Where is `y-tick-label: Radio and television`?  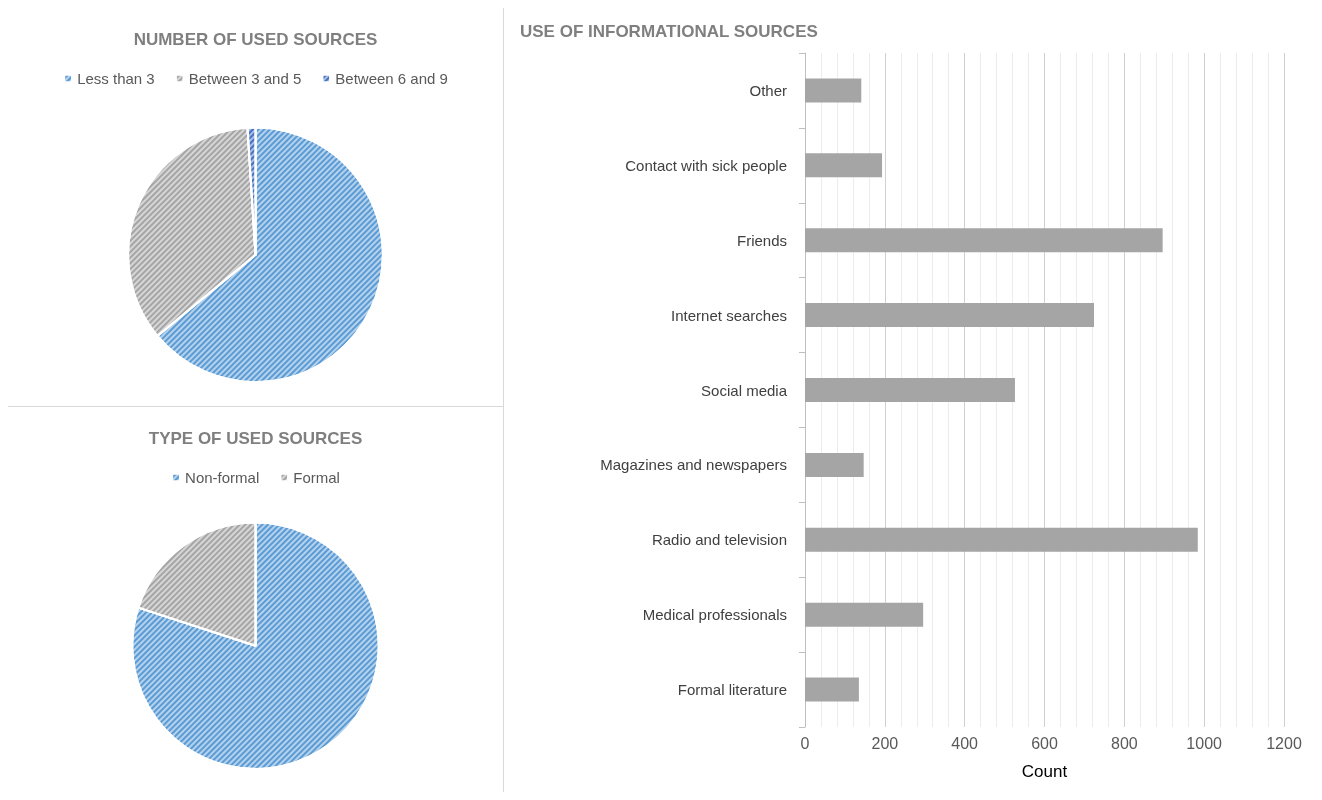
y-tick-label: Radio and television is located at coordinates (719, 540).